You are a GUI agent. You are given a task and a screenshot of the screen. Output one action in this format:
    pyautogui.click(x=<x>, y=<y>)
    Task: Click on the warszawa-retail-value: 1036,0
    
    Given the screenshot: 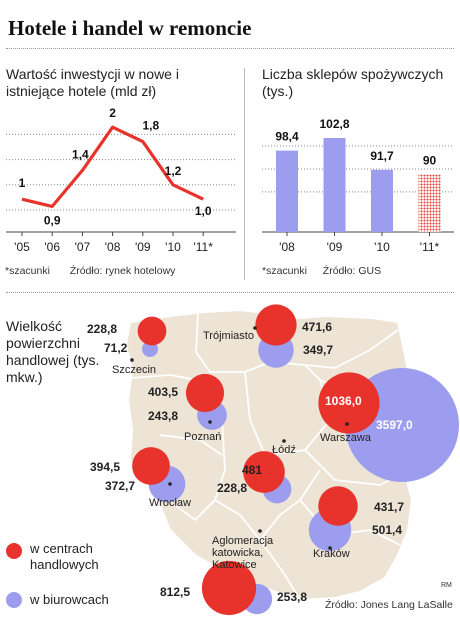 What is the action you would take?
    pyautogui.click(x=343, y=401)
    